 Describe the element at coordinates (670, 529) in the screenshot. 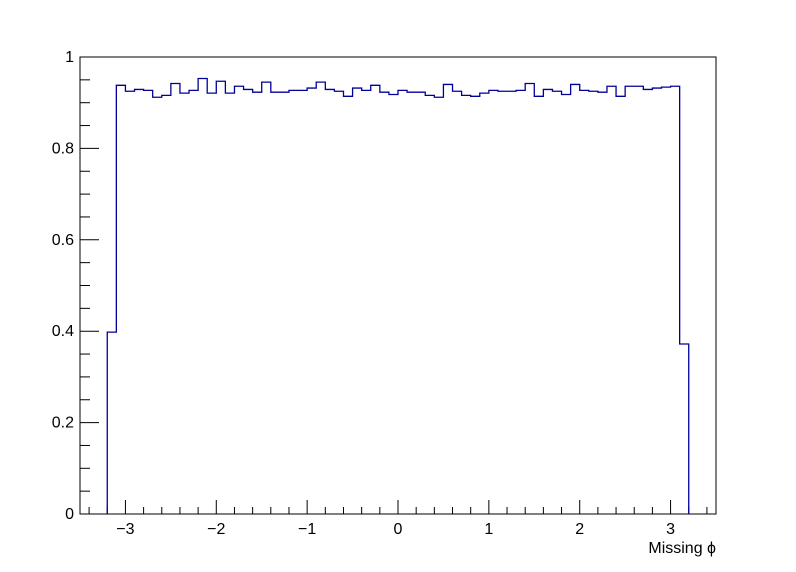

I see `x-tick-label: 3` at that location.